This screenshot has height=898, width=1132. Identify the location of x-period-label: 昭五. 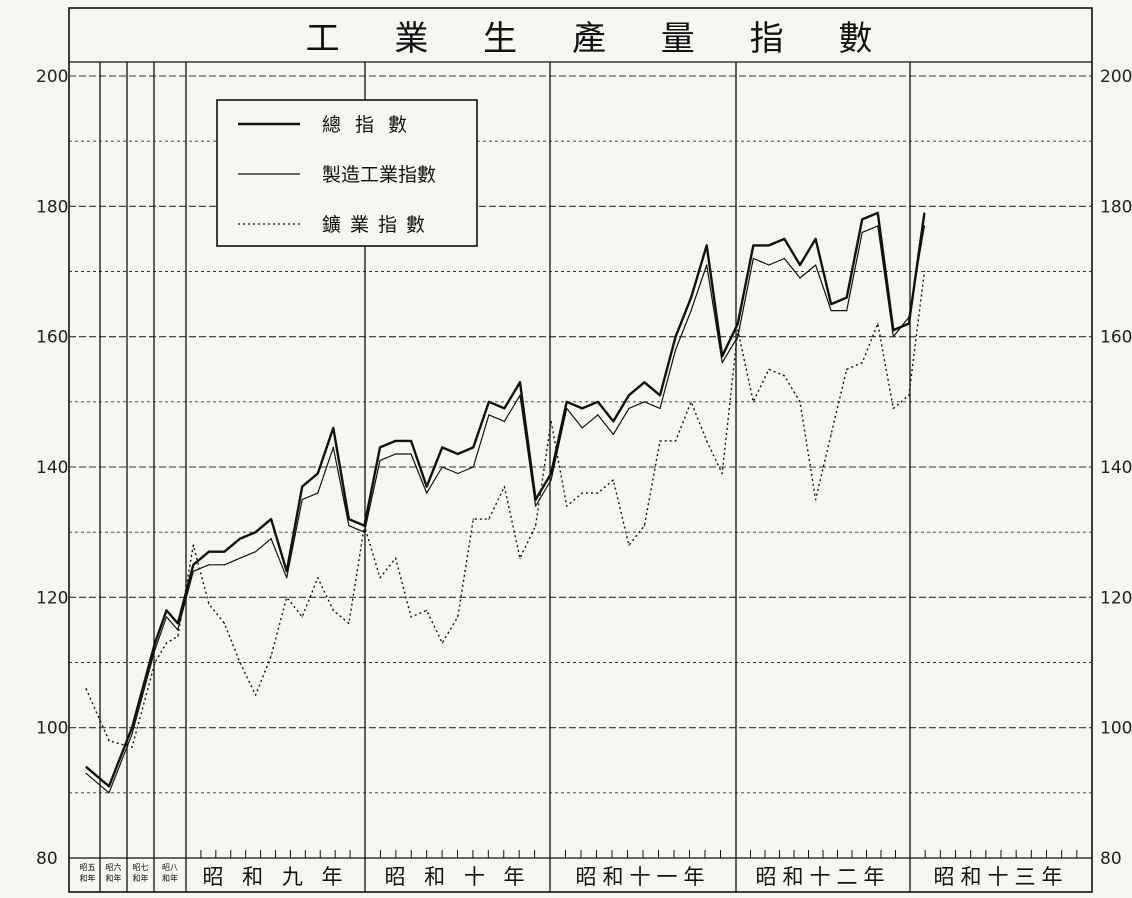
(88, 867).